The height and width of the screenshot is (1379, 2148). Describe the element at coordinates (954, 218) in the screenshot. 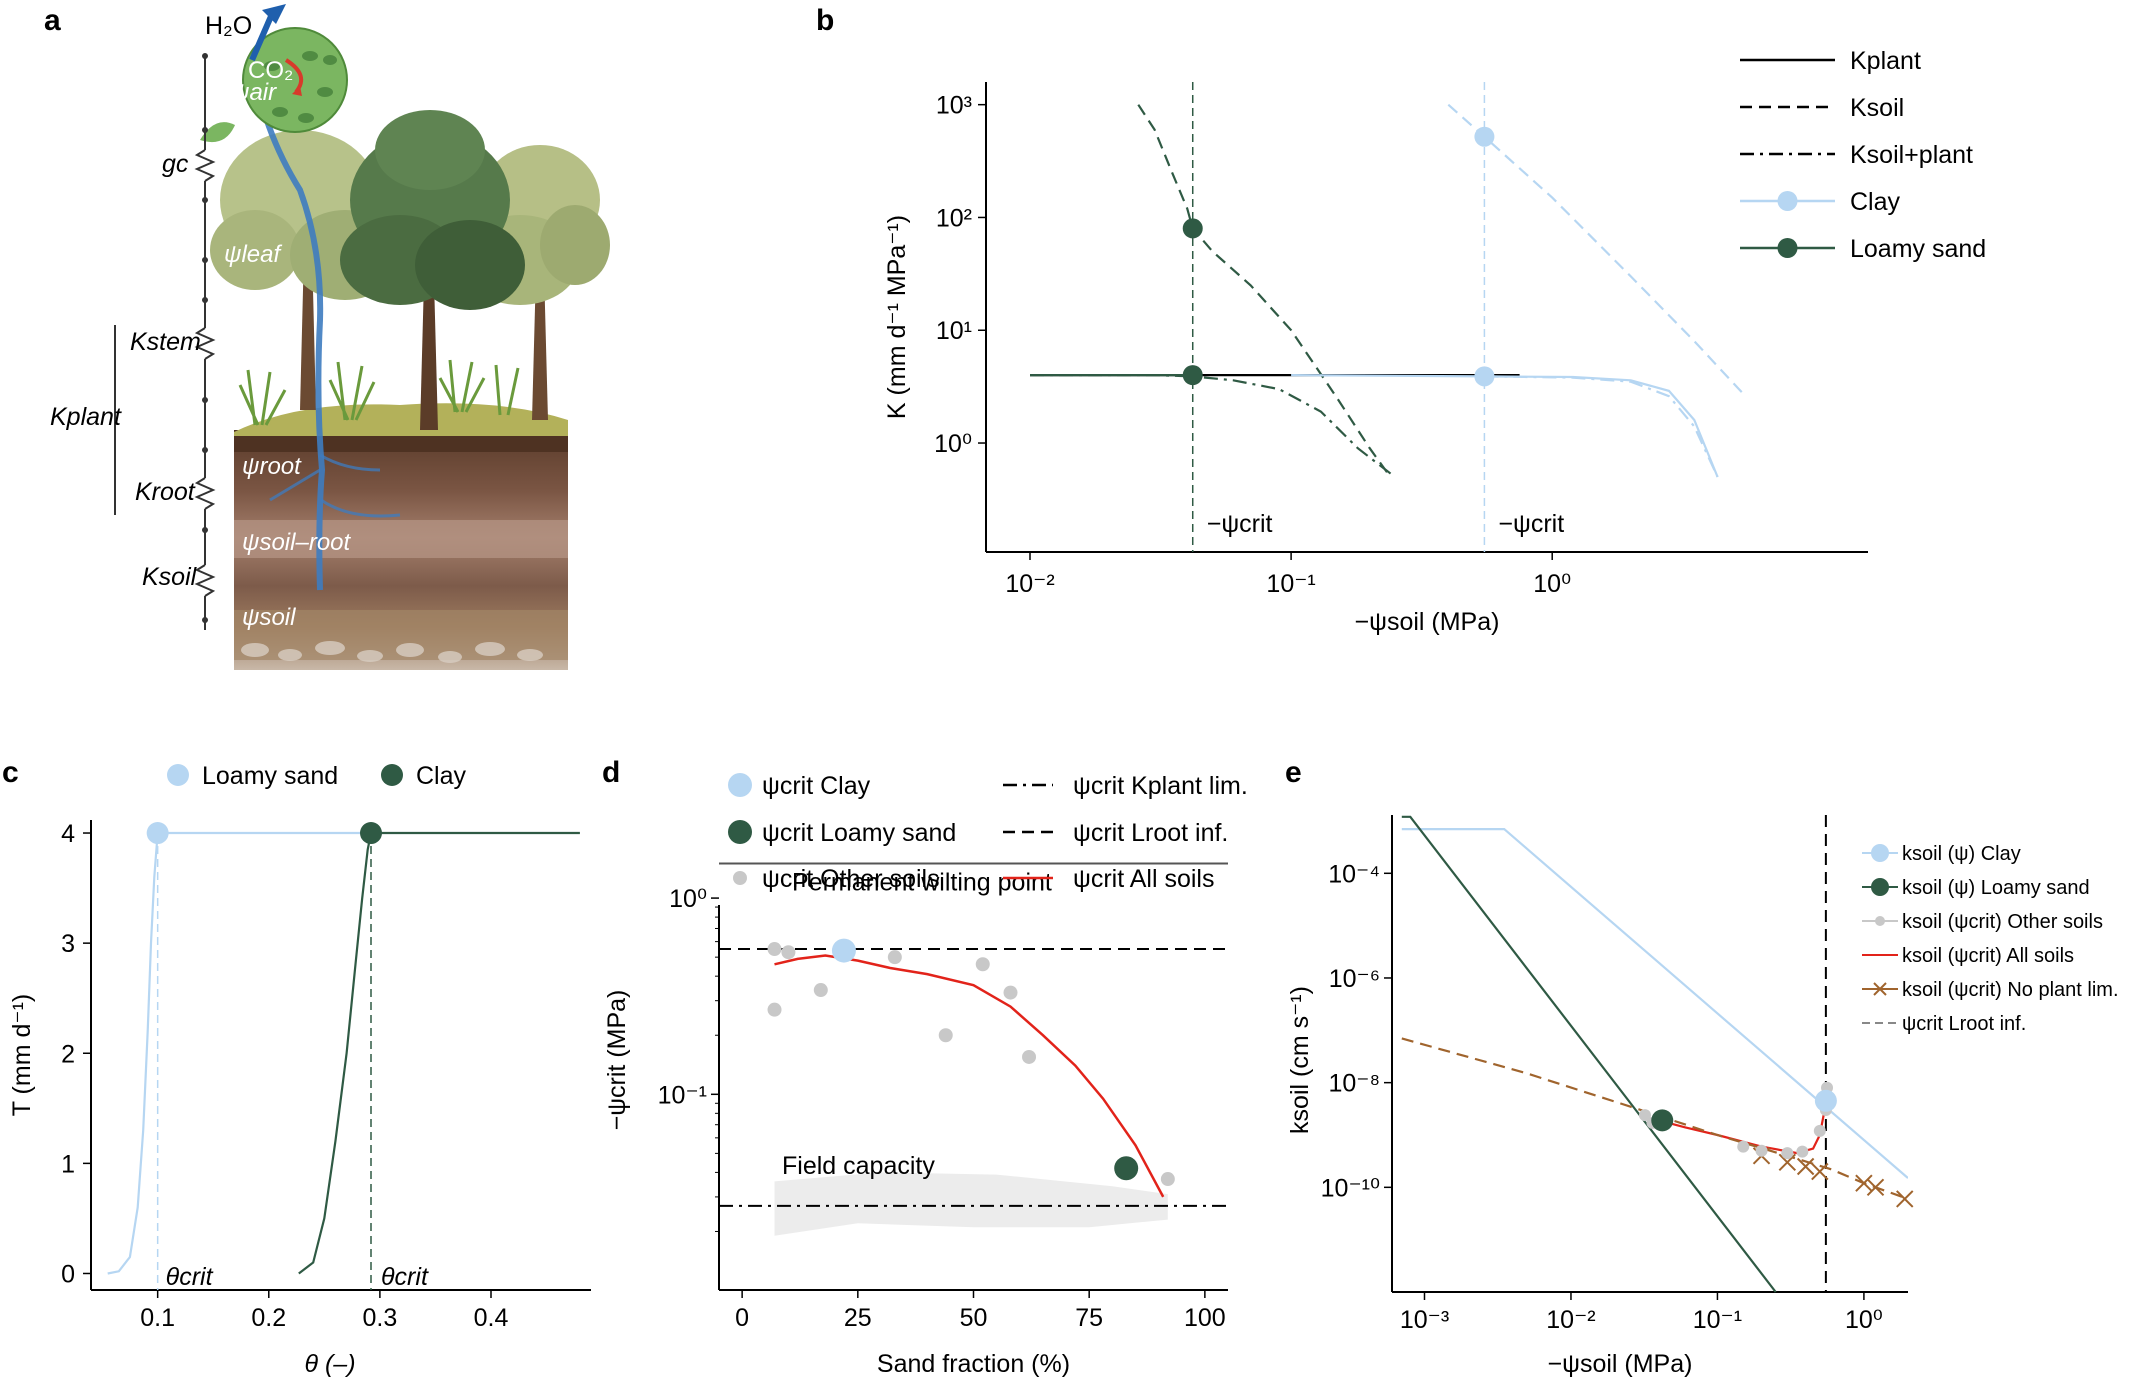

I see `y-tick-label: 10²` at that location.